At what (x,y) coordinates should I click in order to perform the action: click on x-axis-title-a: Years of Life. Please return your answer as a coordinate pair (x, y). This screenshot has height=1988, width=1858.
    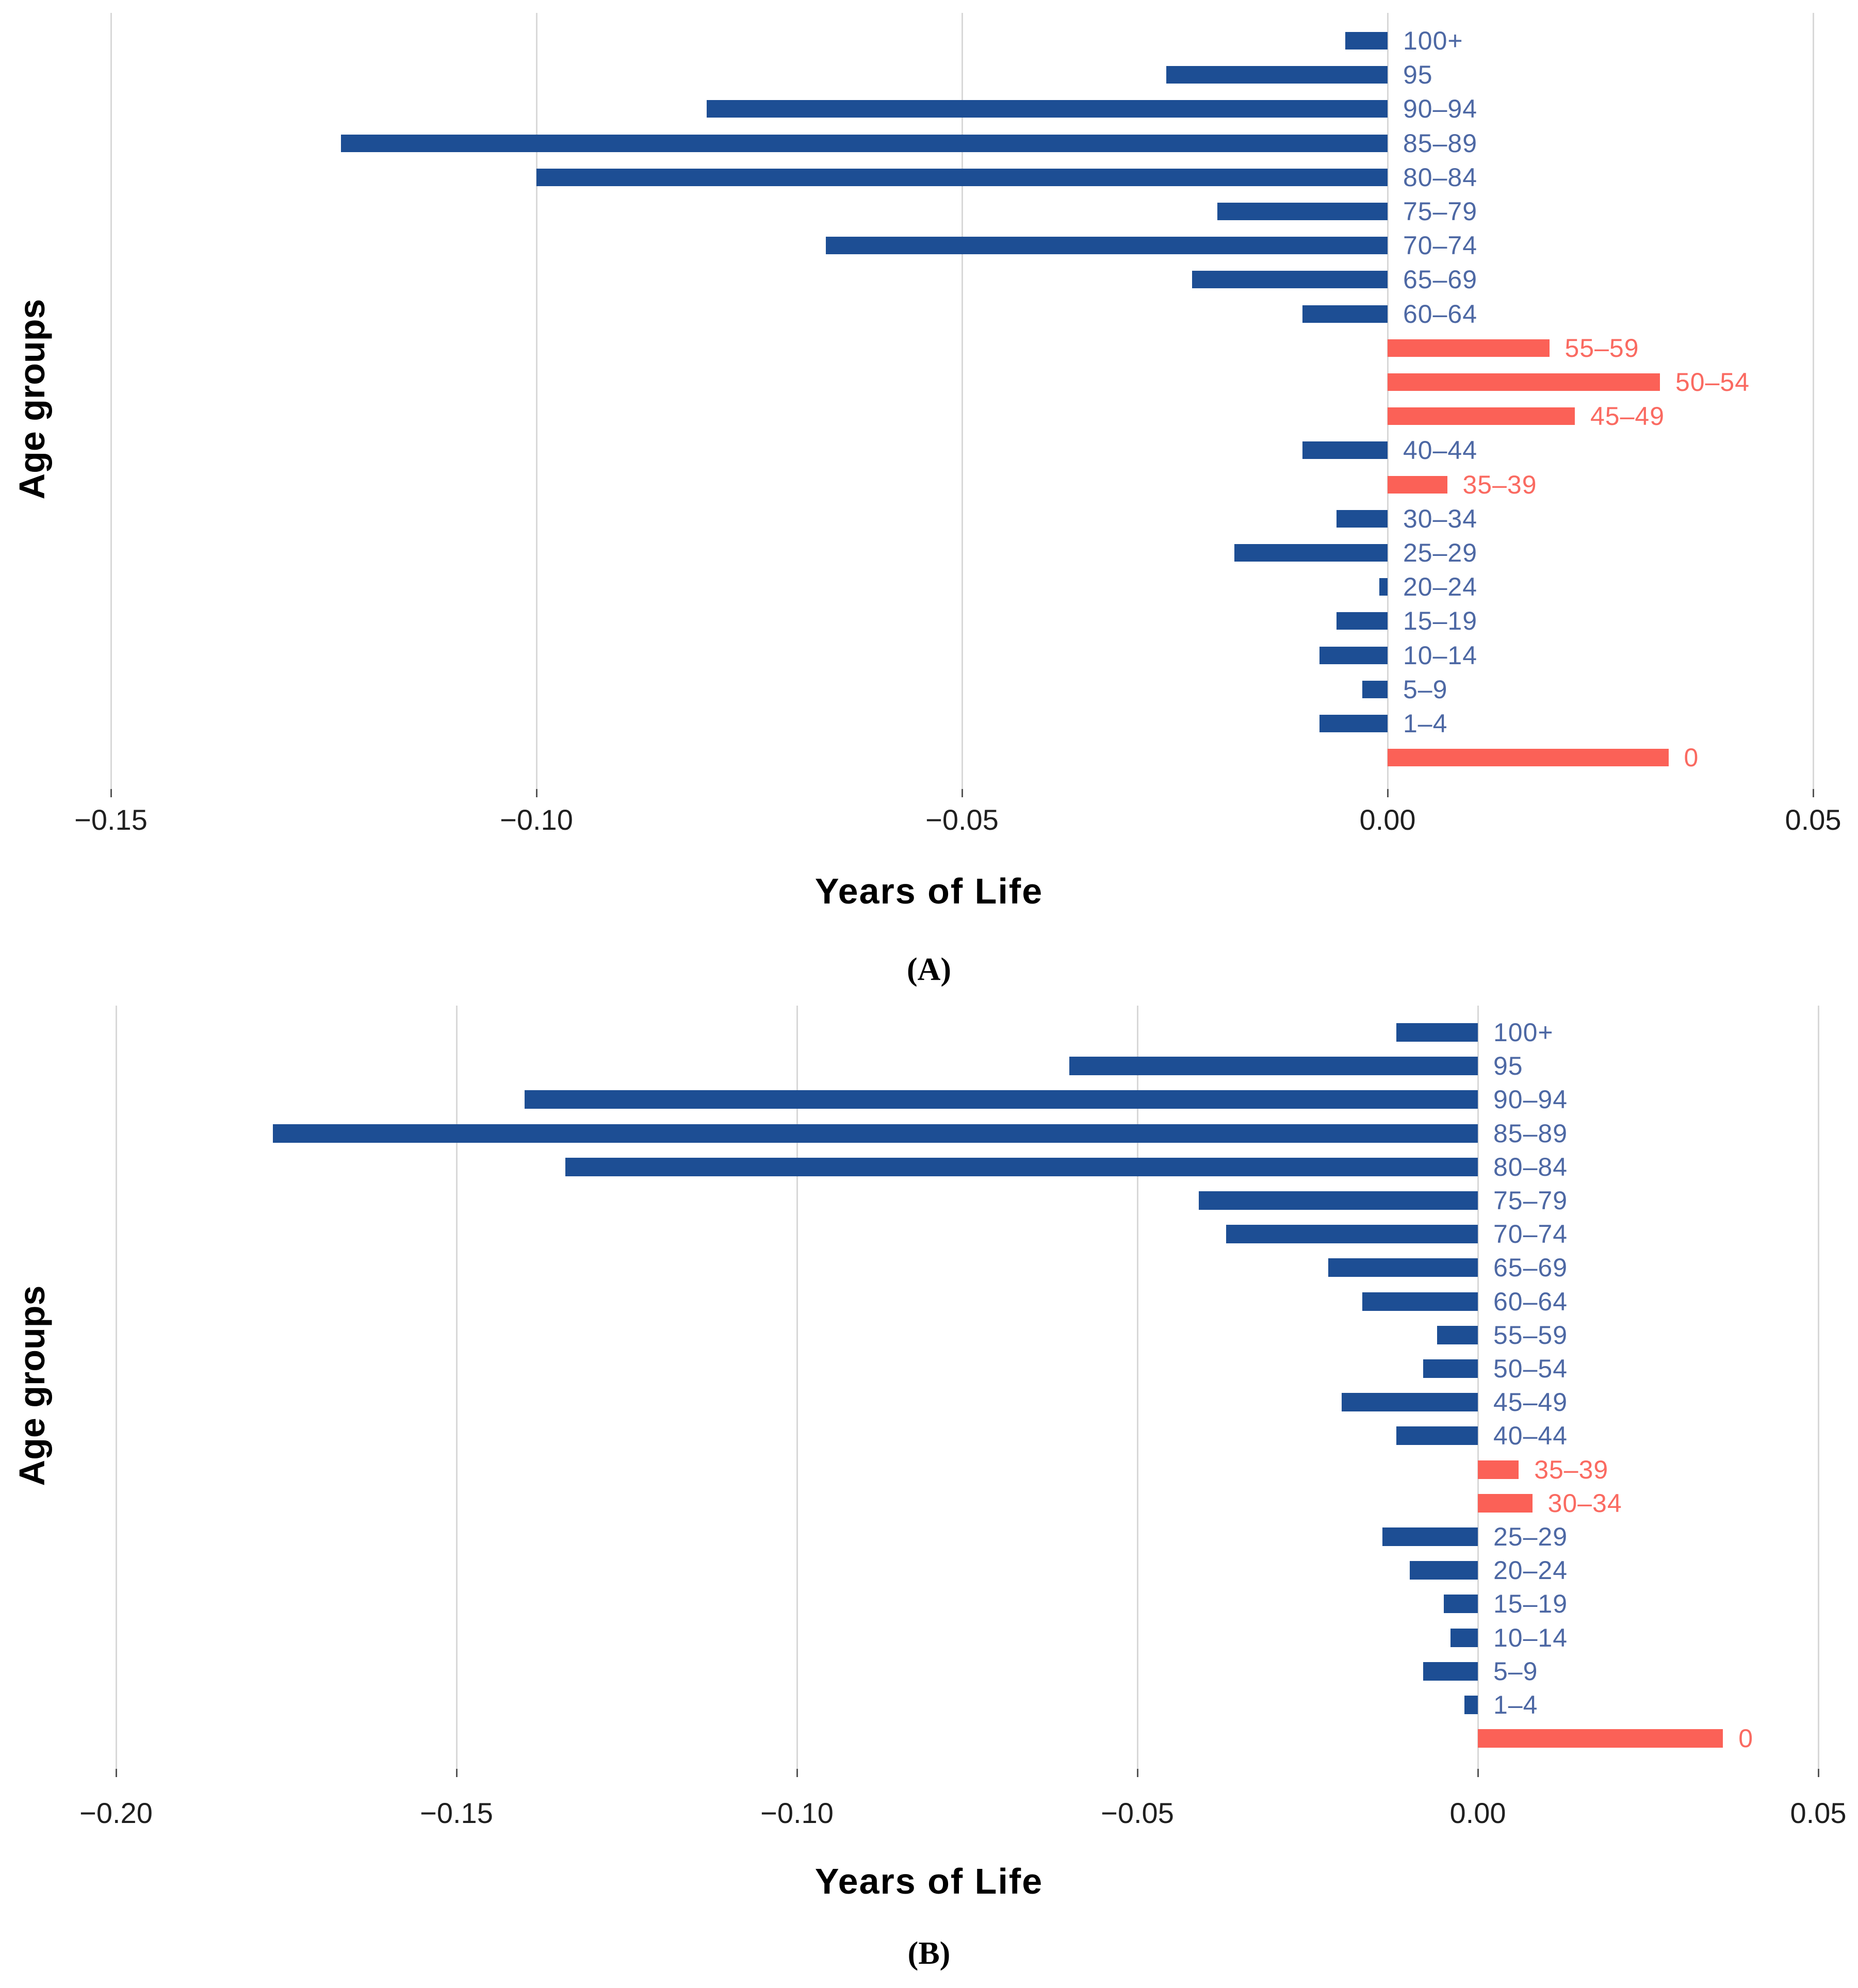
    Looking at the image, I should click on (929, 891).